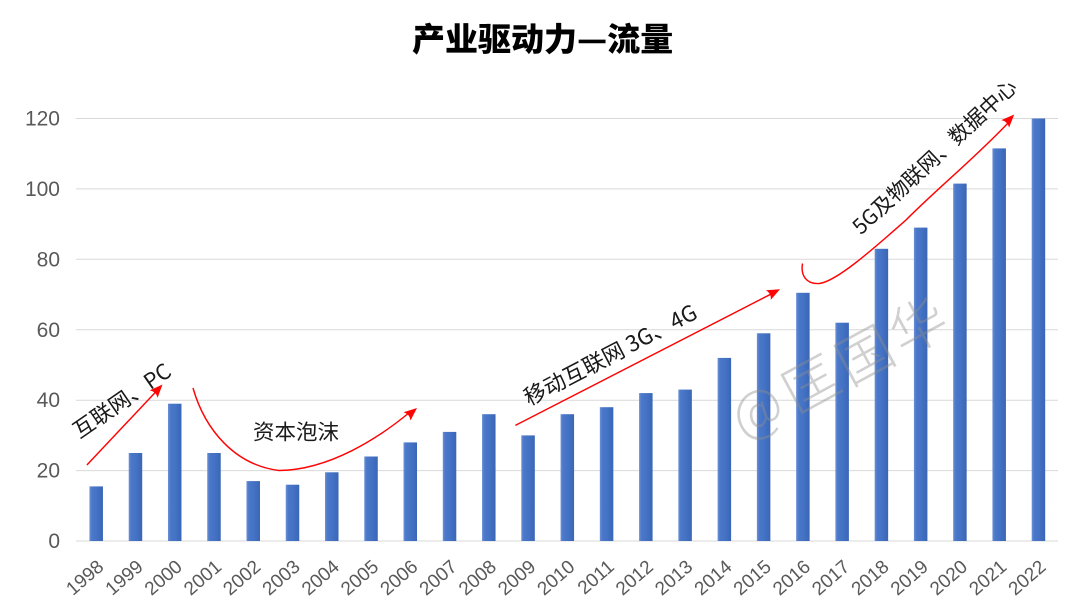 The image size is (1080, 608). What do you see at coordinates (48, 400) in the screenshot?
I see `svg-text: 40` at bounding box center [48, 400].